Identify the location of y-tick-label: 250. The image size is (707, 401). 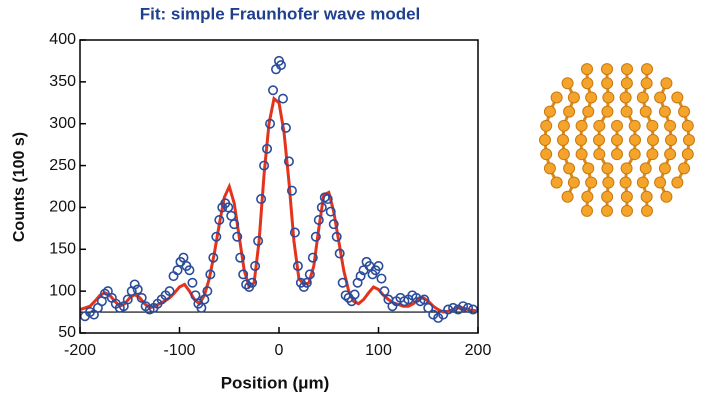
(62, 165).